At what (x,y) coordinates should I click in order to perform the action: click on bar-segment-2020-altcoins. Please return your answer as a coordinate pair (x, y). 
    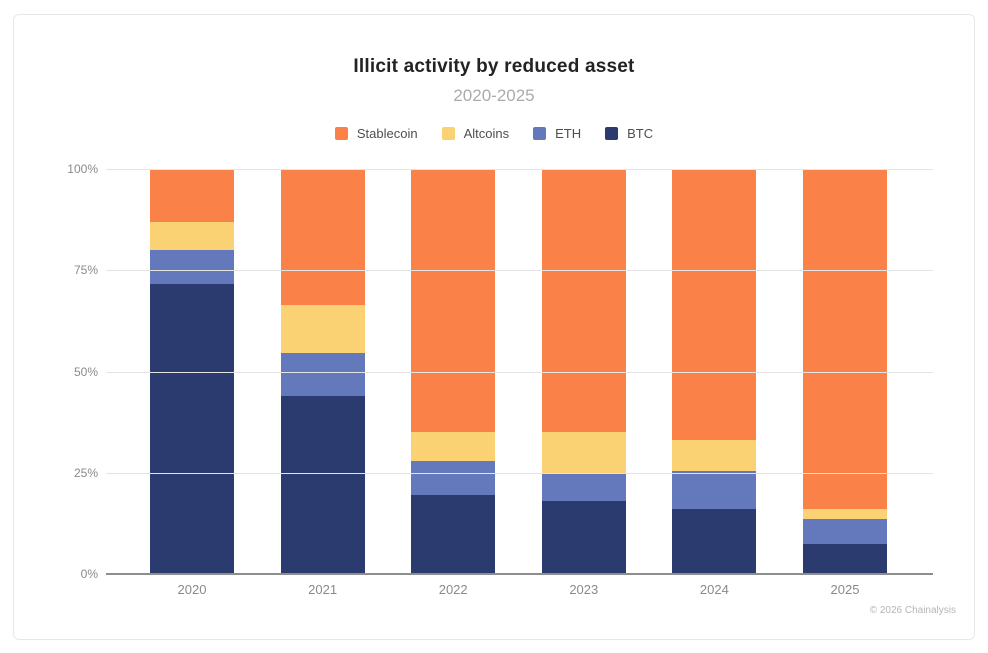
    Looking at the image, I should click on (192, 235).